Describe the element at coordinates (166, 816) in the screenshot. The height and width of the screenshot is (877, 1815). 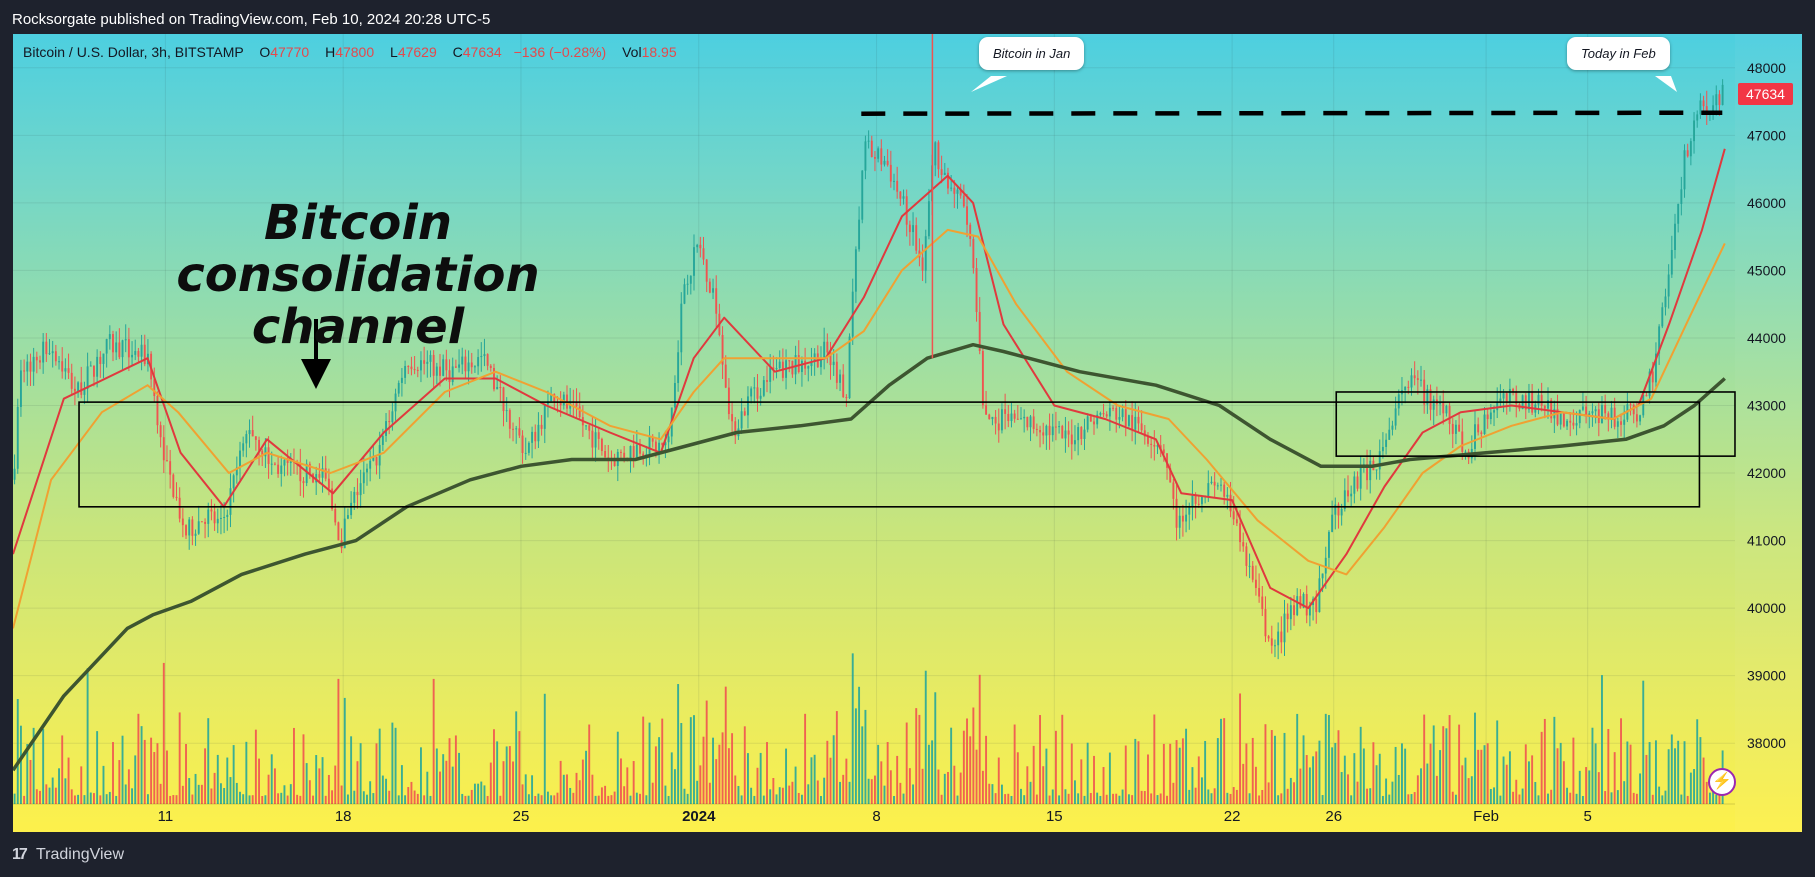
I see `time-tick-label: 11` at that location.